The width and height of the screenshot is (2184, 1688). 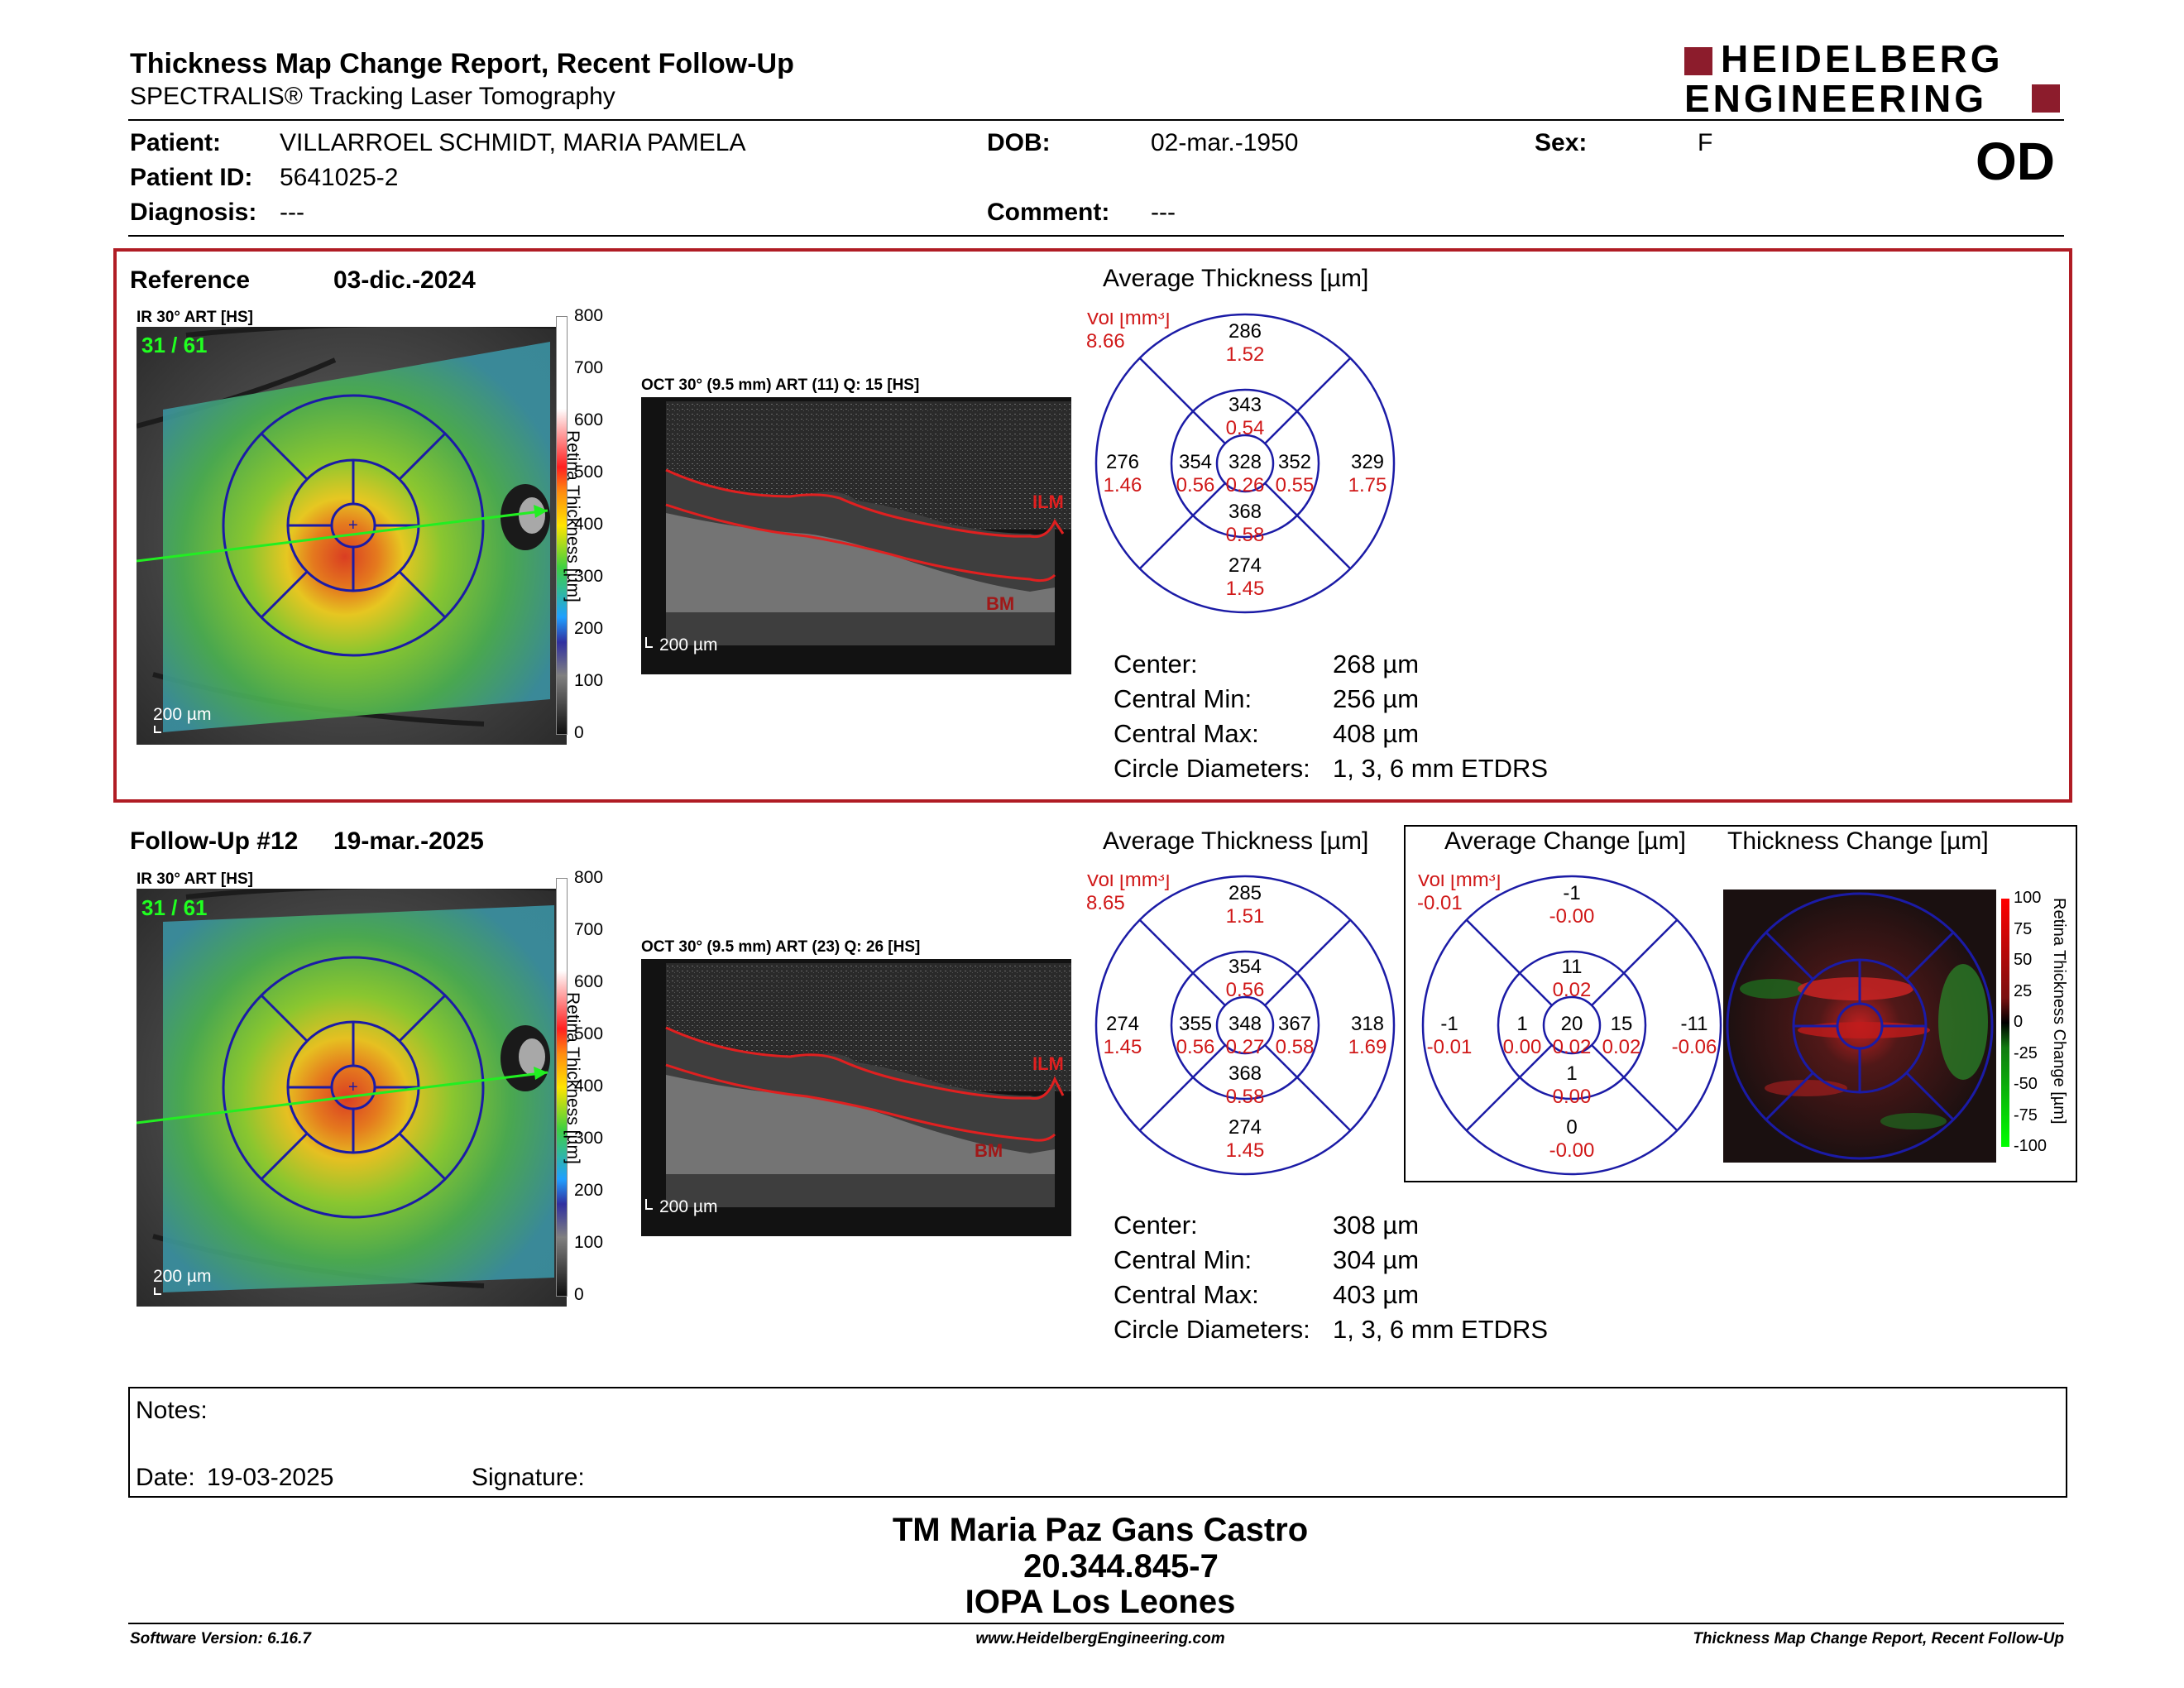 What do you see at coordinates (1097, 1442) in the screenshot?
I see `notes-box` at bounding box center [1097, 1442].